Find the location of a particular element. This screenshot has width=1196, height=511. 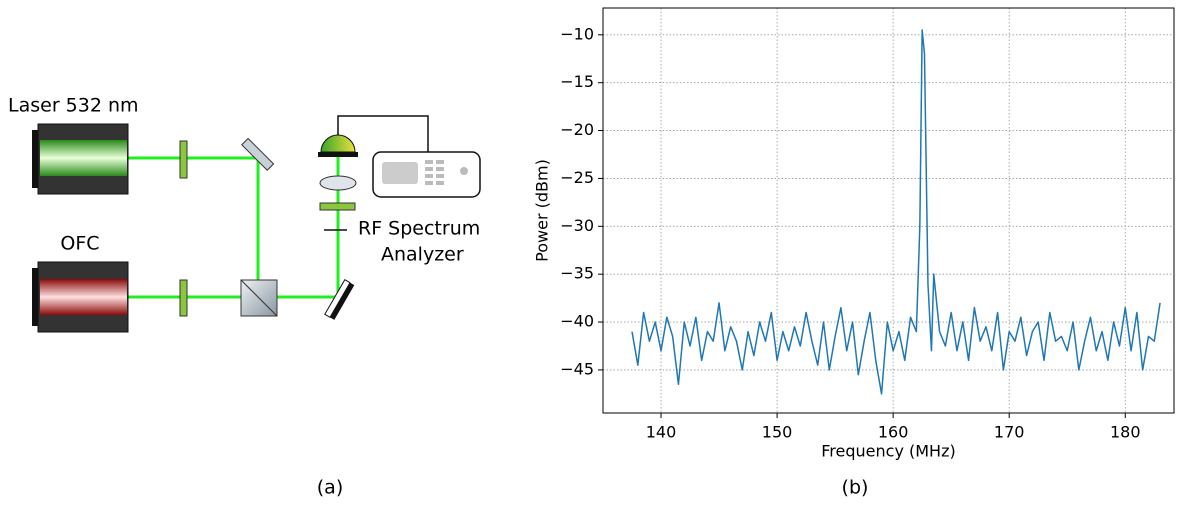

y-tick-label: −20 is located at coordinates (577, 129).